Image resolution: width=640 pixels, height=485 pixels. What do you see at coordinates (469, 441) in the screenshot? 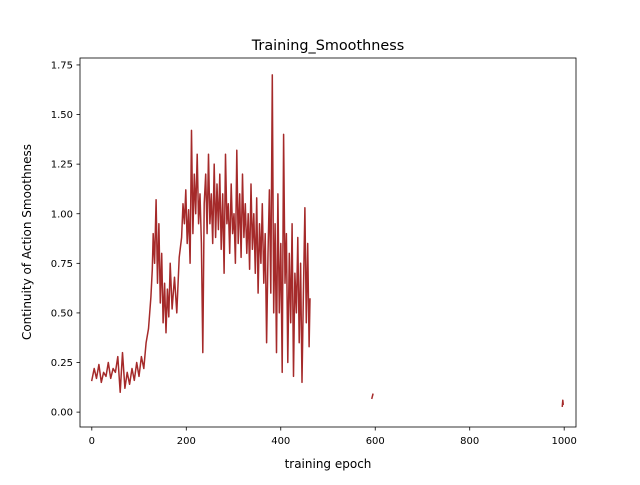
I see `x-tick-label: 800` at bounding box center [469, 441].